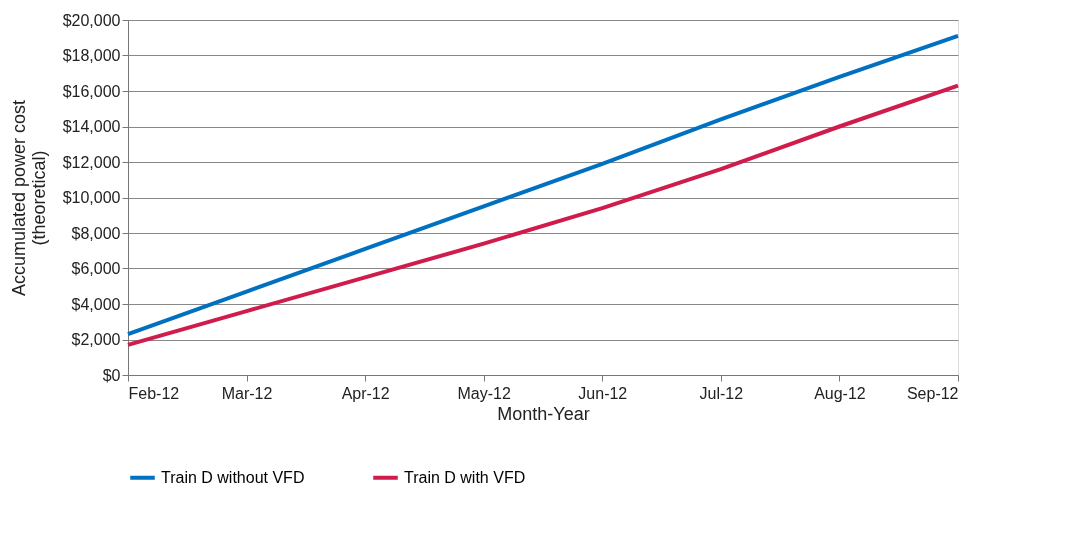 The height and width of the screenshot is (545, 1083). What do you see at coordinates (154, 393) in the screenshot?
I see `x-tick-label: Feb-12` at bounding box center [154, 393].